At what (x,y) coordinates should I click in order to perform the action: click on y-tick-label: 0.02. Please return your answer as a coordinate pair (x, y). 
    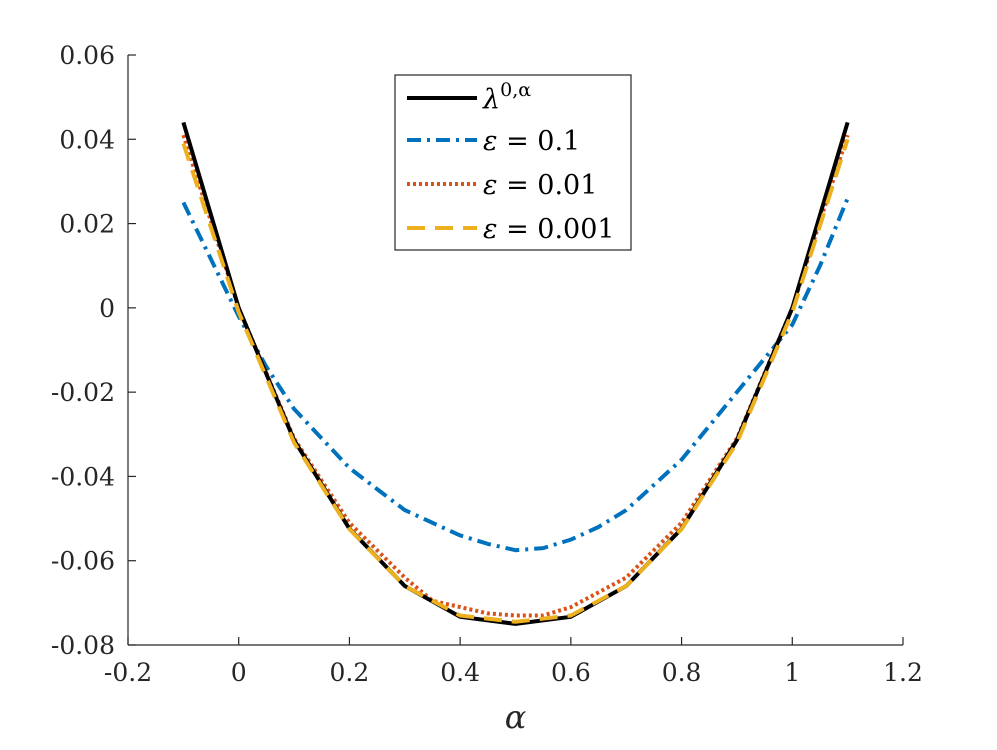
    Looking at the image, I should click on (87, 224).